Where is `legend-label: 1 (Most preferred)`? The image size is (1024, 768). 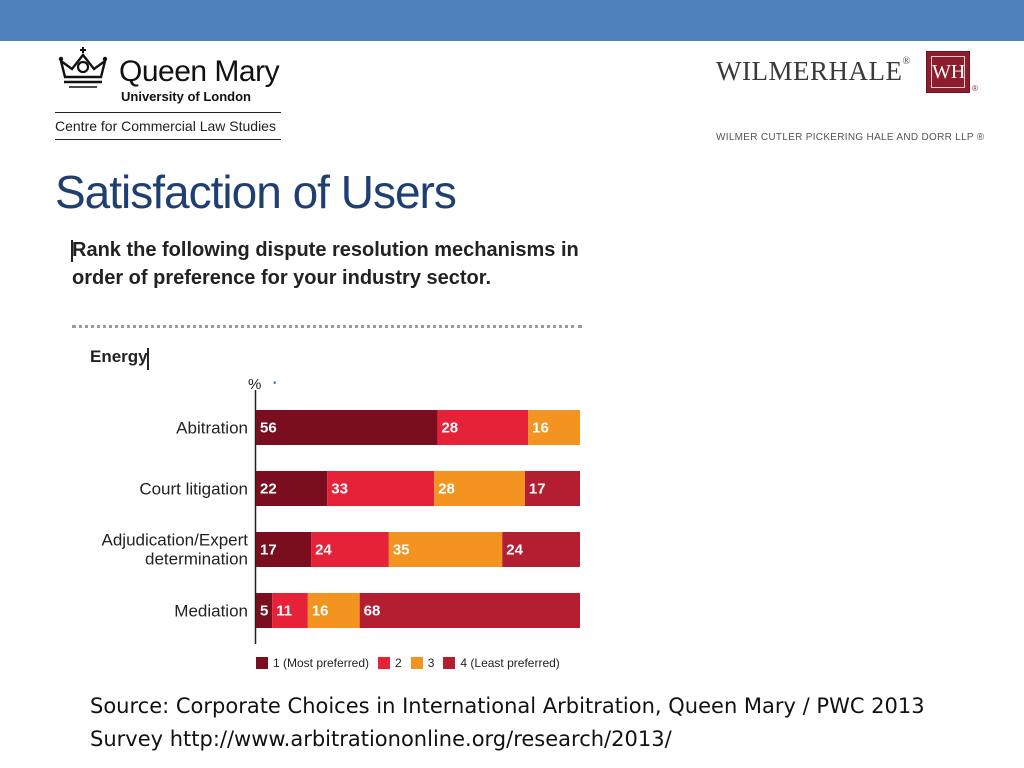
legend-label: 1 (Most preferred) is located at coordinates (321, 663).